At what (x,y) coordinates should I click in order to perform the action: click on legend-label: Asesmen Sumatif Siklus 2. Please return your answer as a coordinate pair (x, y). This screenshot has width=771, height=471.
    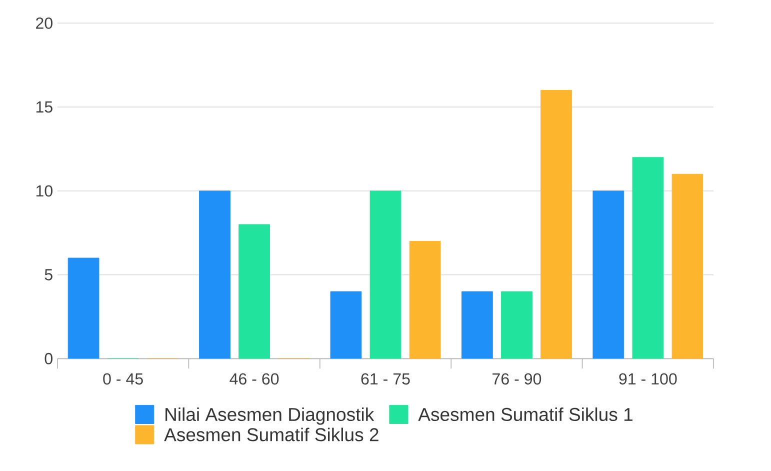
    Looking at the image, I should click on (271, 435).